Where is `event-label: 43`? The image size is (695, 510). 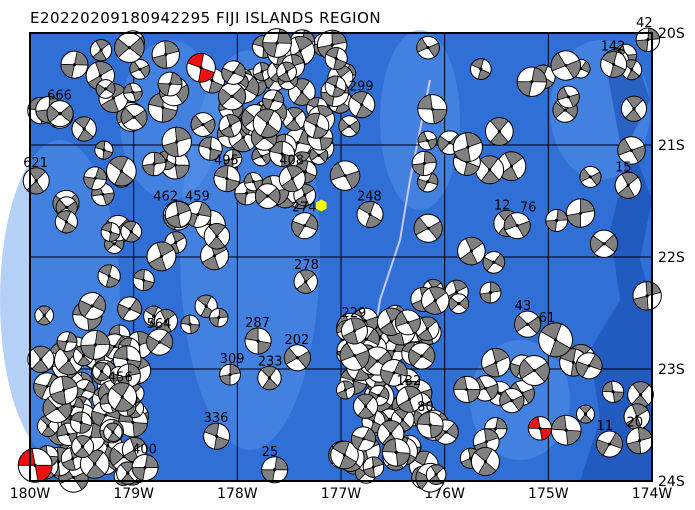
event-label: 43 is located at coordinates (523, 306).